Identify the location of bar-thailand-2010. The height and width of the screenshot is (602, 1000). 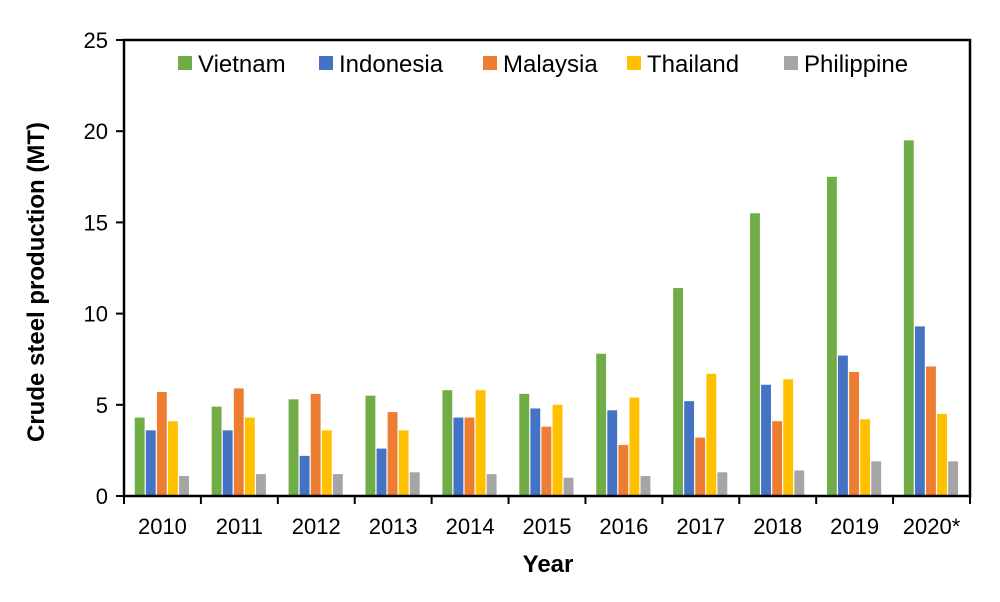
(172, 458).